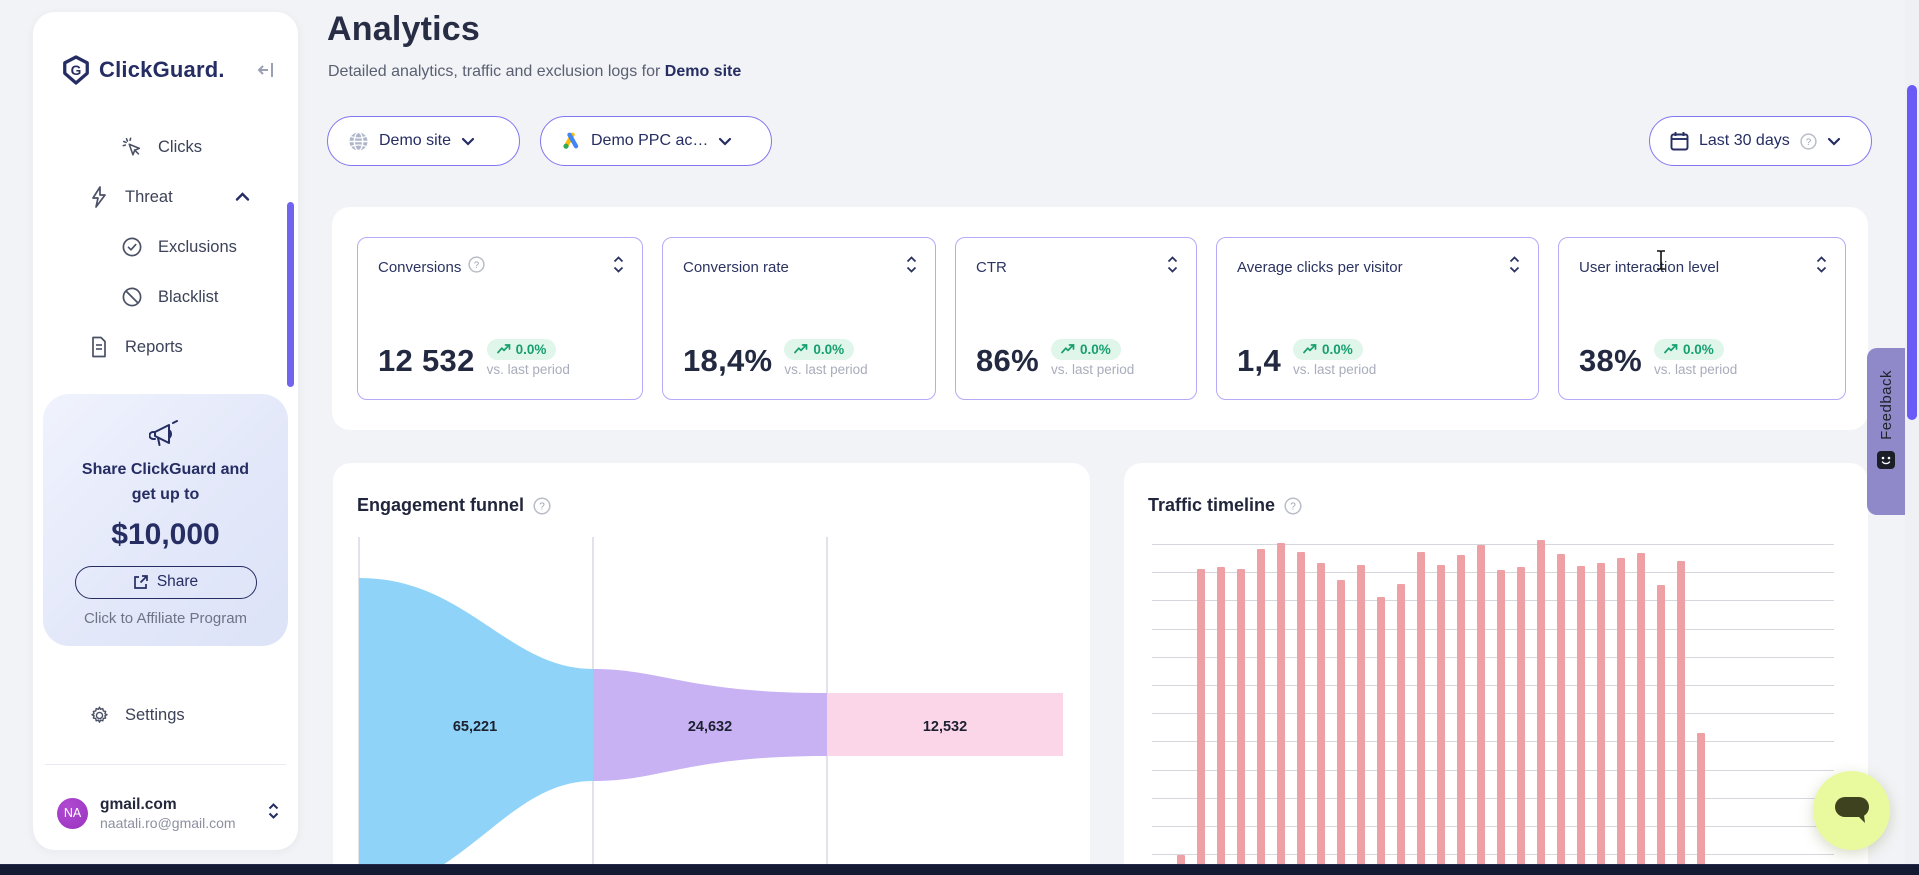 The image size is (1919, 875). I want to click on sidebar-item-settings: Settings, so click(165, 715).